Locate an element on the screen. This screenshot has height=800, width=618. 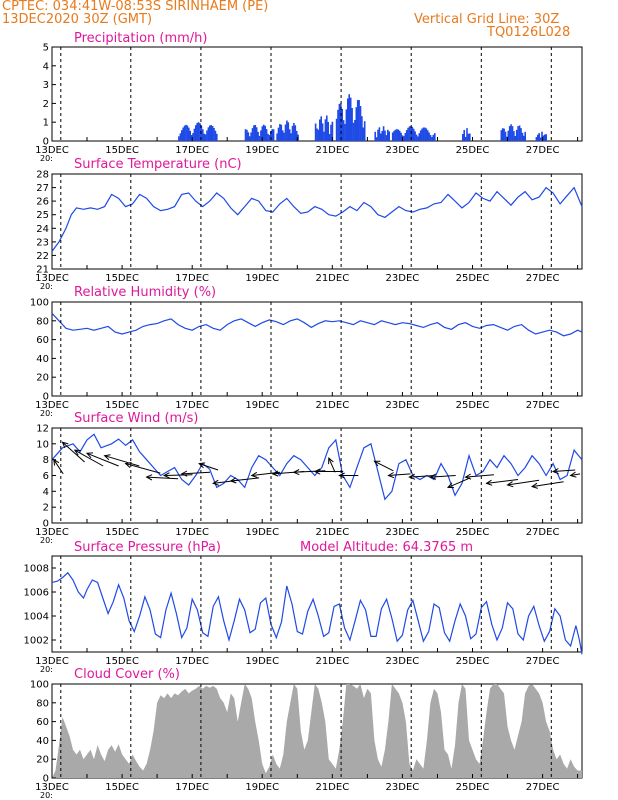
rh-ytick-label: 80 is located at coordinates (42, 321).